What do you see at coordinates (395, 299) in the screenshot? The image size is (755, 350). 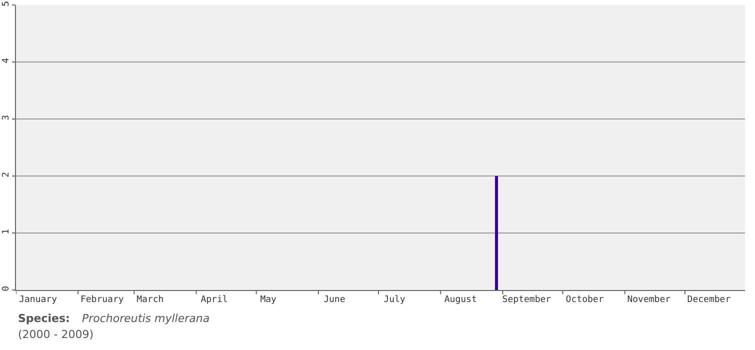 I see `x-tick-label: July` at bounding box center [395, 299].